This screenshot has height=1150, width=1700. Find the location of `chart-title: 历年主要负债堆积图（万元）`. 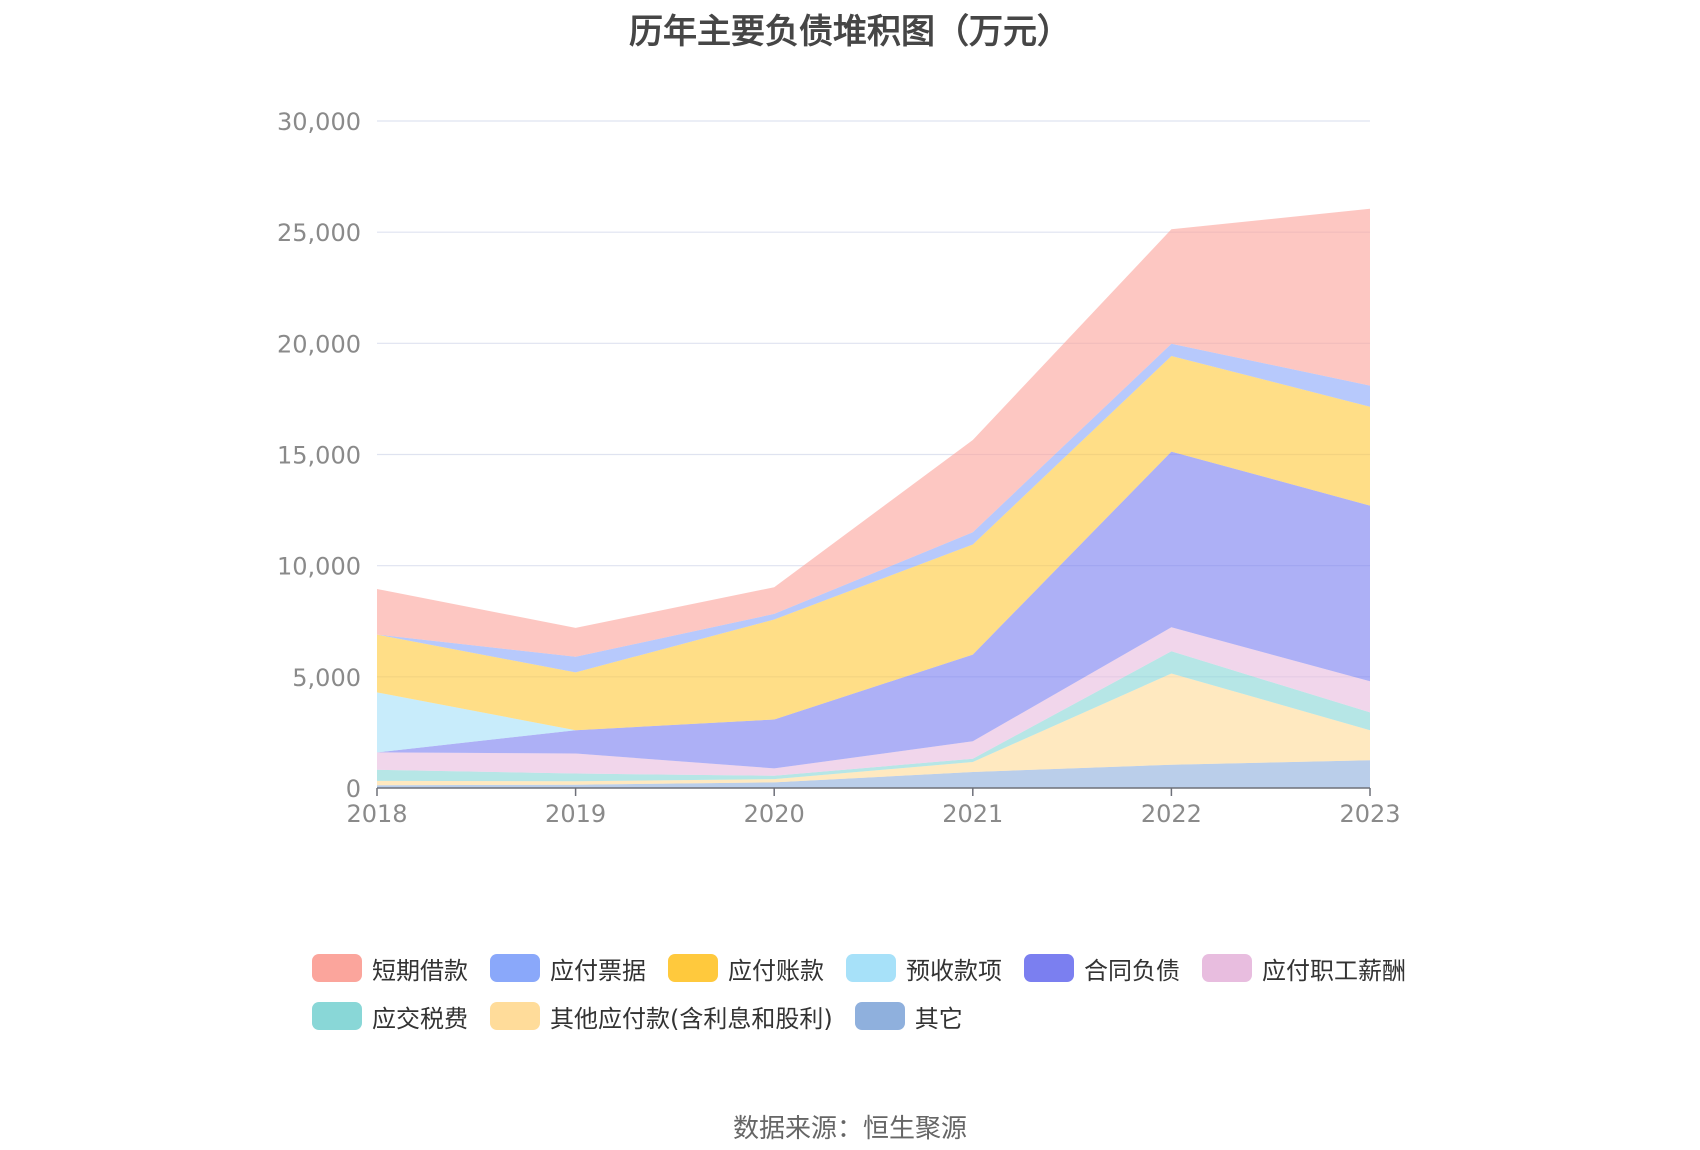

chart-title: 历年主要负债堆积图（万元） is located at coordinates (850, 32).